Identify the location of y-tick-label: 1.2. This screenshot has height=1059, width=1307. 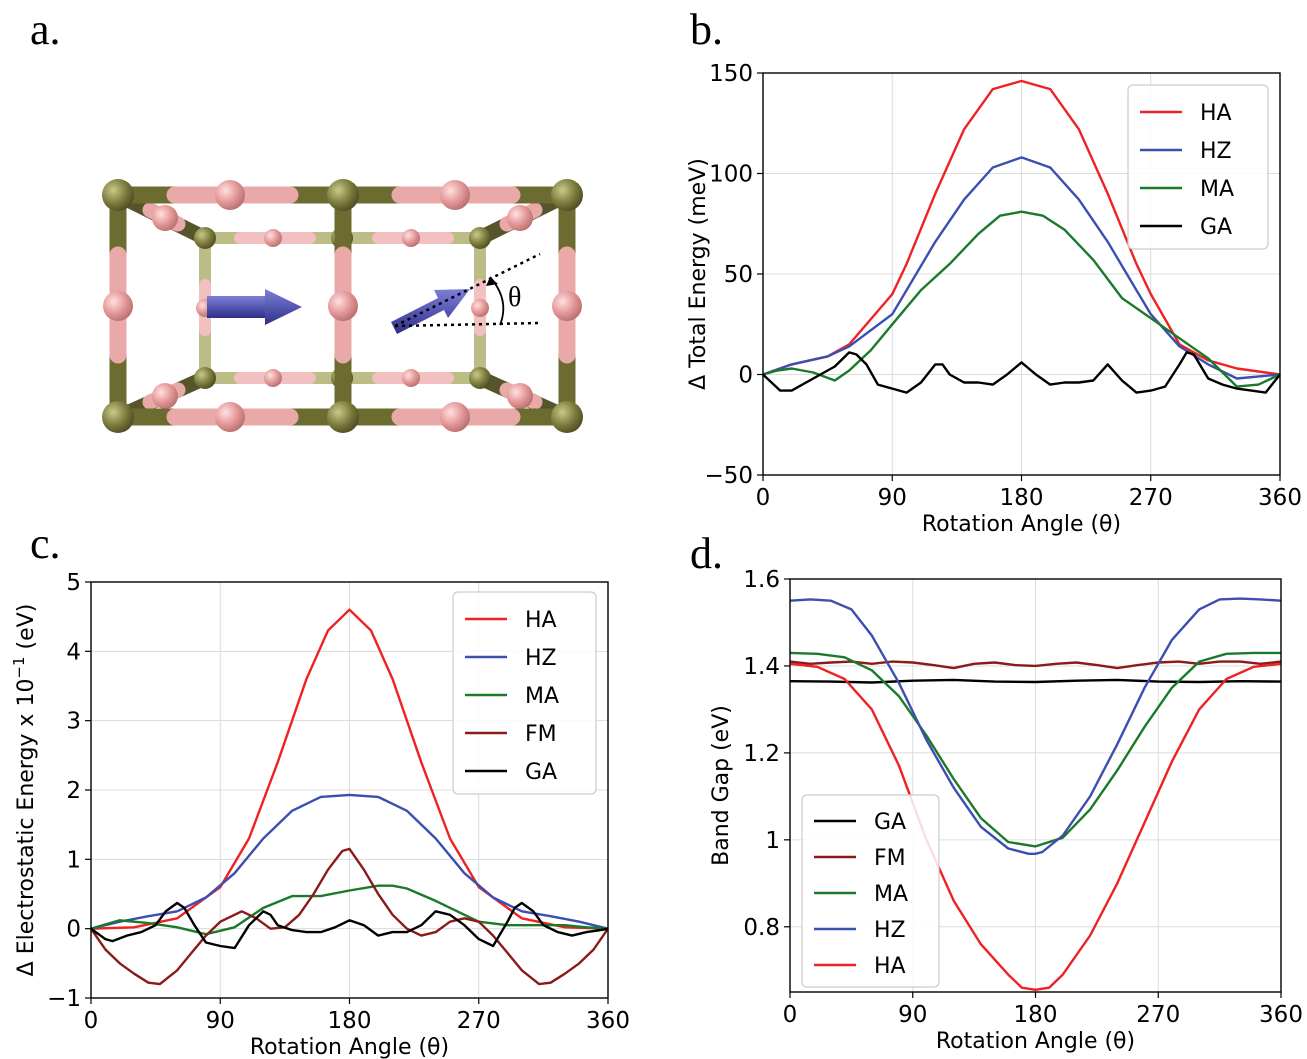
(761, 754).